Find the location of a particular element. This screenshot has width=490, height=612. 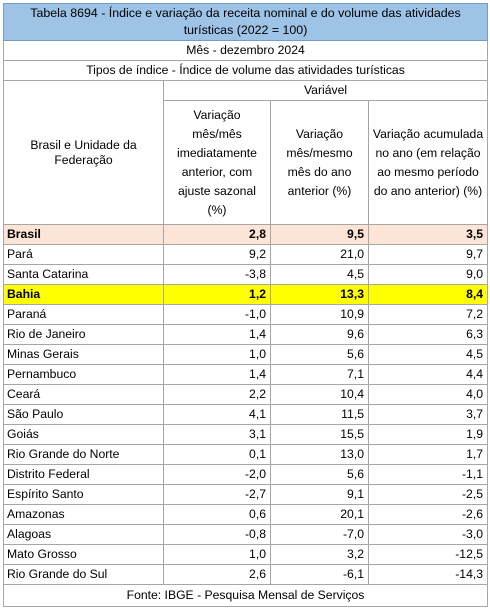

table-row: Alagoas -0,8 -7,0 -3,0 is located at coordinates (246, 534).